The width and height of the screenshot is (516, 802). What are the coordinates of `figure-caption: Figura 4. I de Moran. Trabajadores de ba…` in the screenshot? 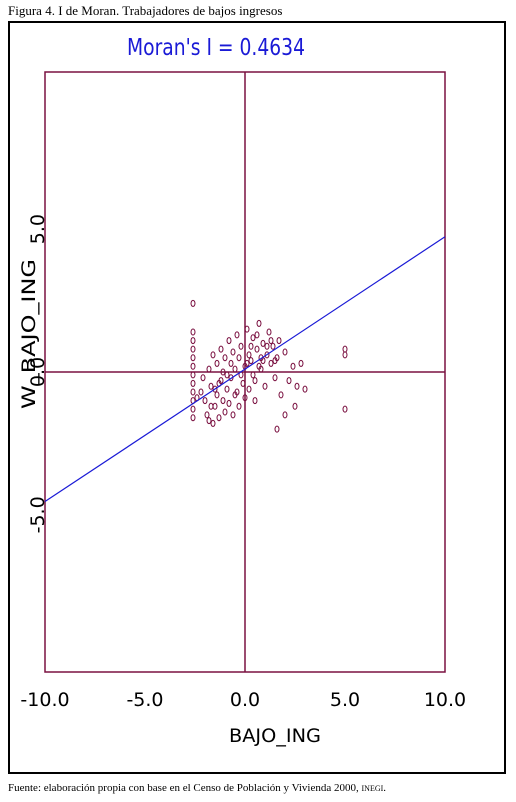 It's located at (145, 10).